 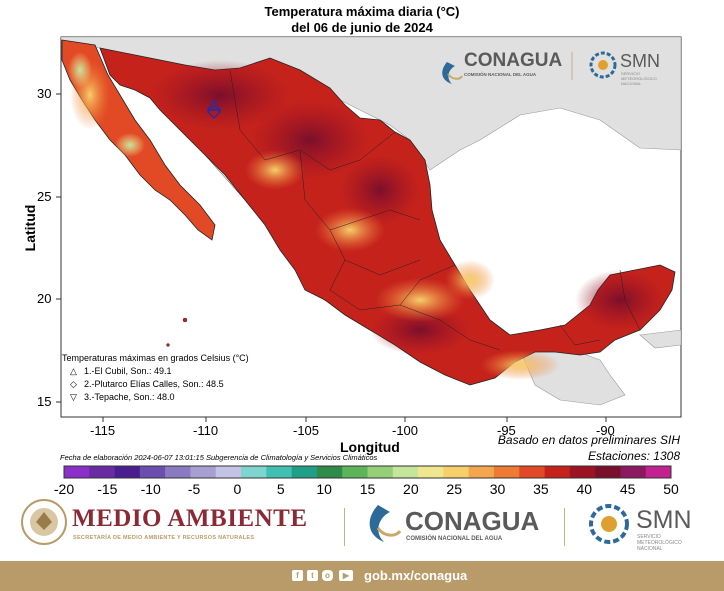 What do you see at coordinates (609, 524) in the screenshot?
I see `bottom-smn-logo` at bounding box center [609, 524].